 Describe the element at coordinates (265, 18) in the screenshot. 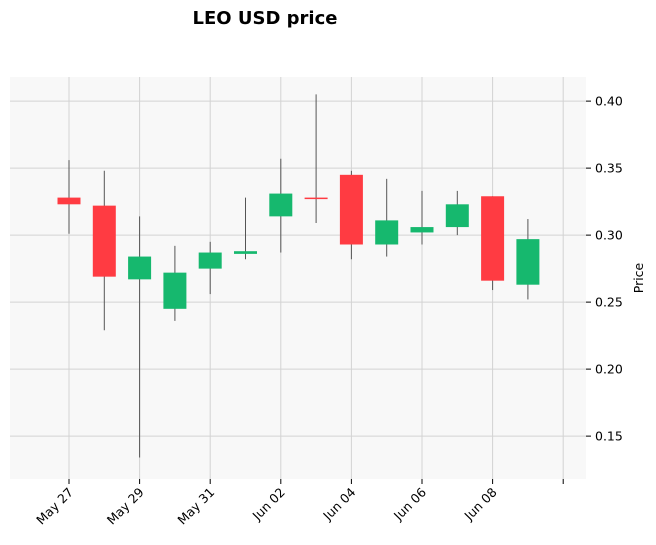

I see `chart-title: LEO USD price` at that location.